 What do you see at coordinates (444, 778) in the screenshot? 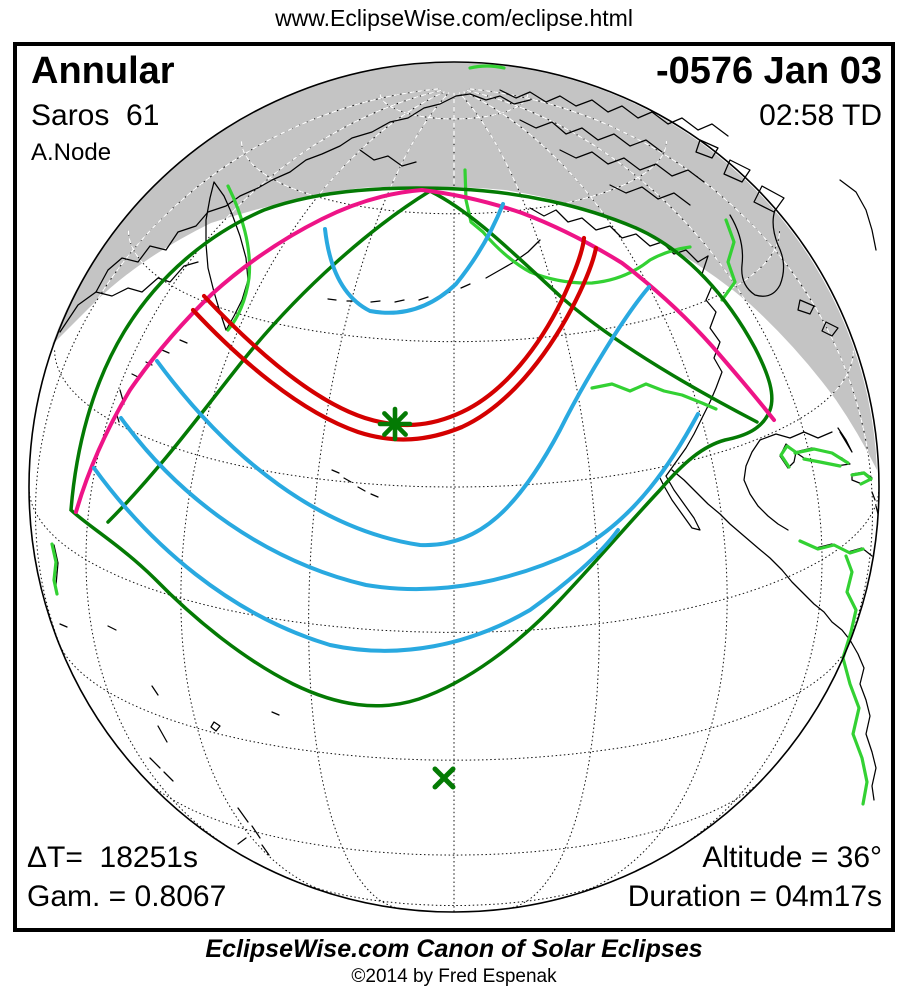
I see `subsolar-point-marker` at bounding box center [444, 778].